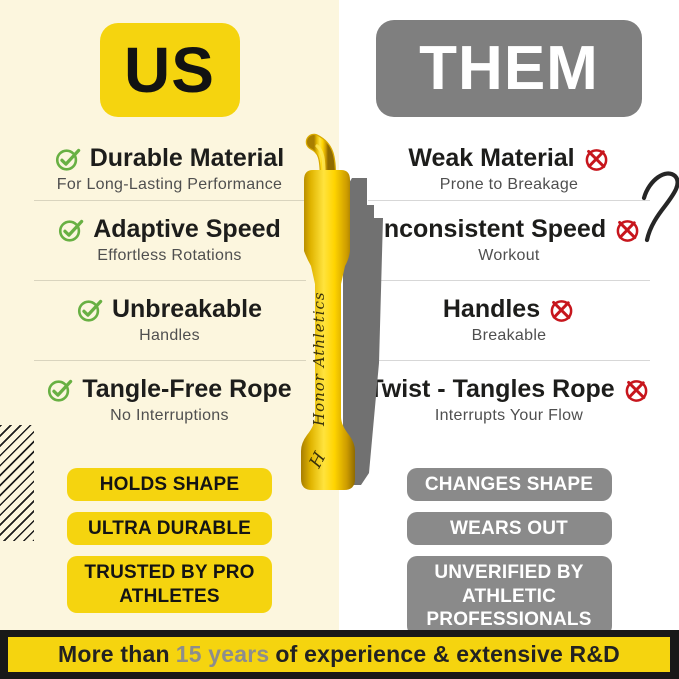 This screenshot has height=679, width=679. I want to click on feature-title-row: Handles, so click(509, 310).